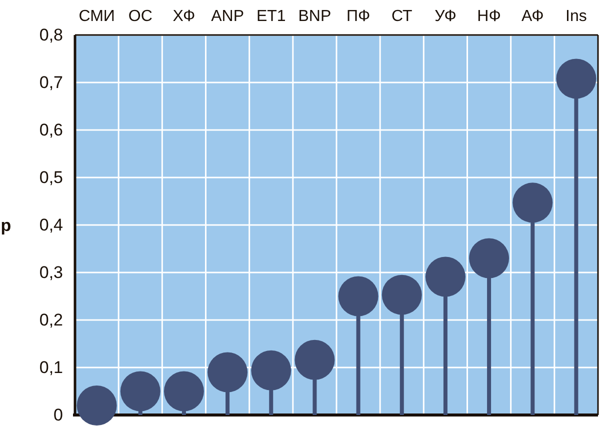  Describe the element at coordinates (401, 16) in the screenshot. I see `x-tick-label: СТ` at that location.